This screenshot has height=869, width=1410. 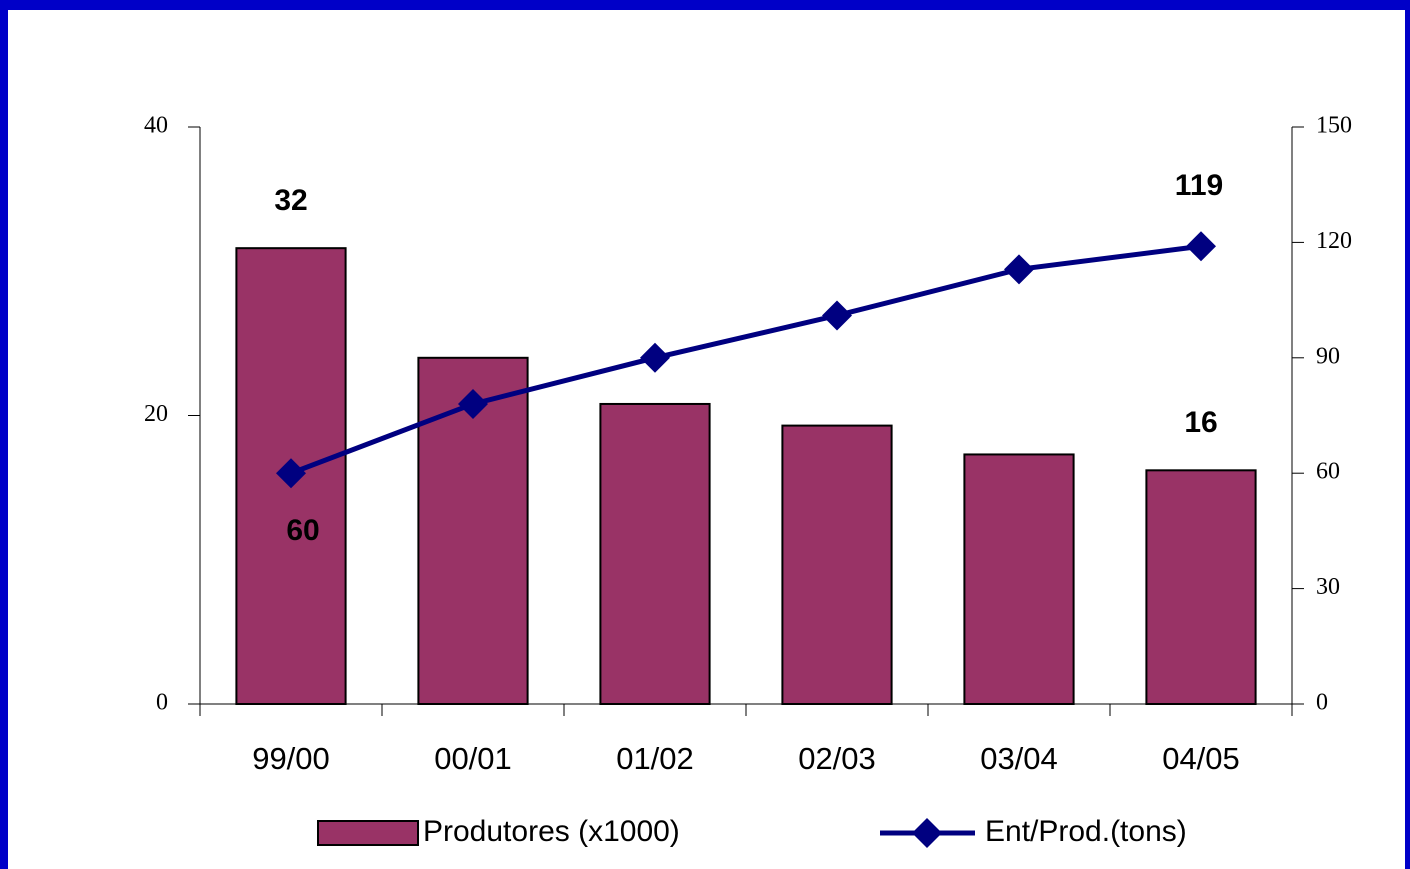 I want to click on y2-tick-label: 30, so click(x=1328, y=587).